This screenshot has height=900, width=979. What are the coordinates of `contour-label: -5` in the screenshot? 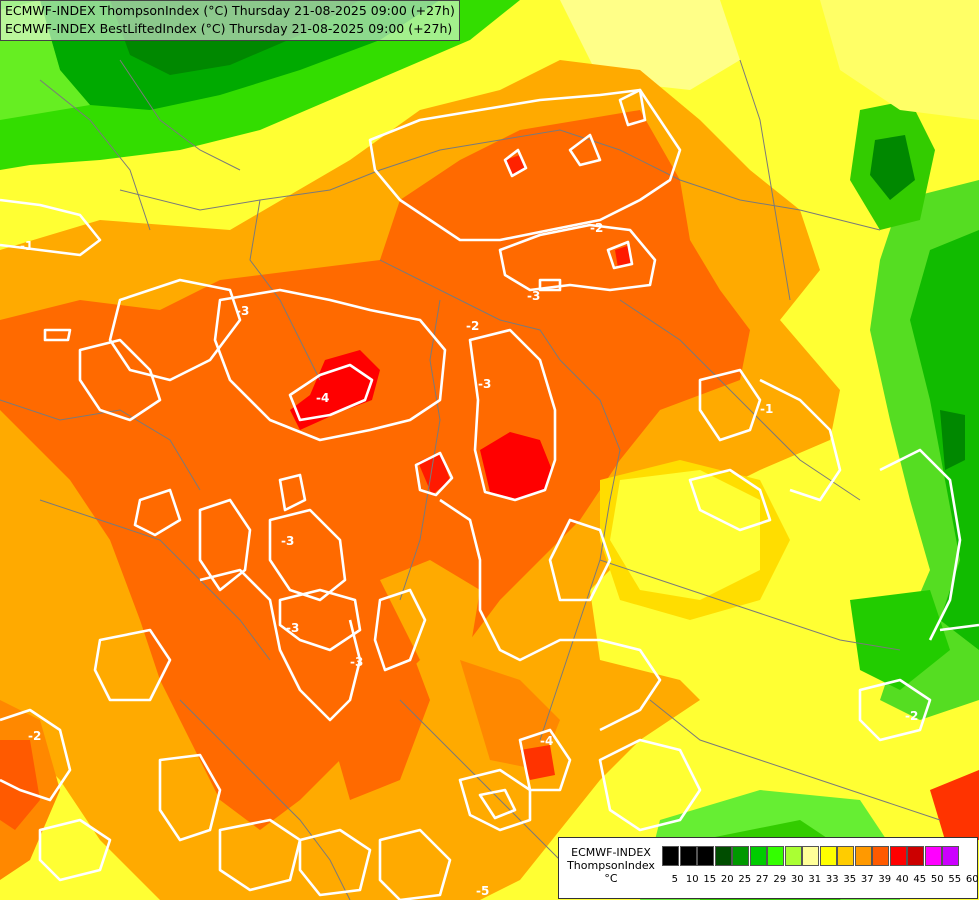 It's located at (482, 891).